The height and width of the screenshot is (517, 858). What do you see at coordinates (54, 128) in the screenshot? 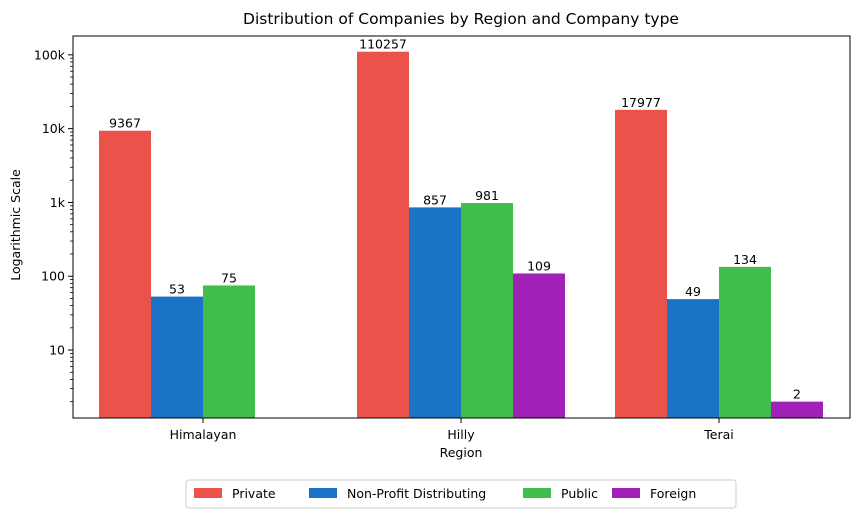
I see `y-tick-label: 10k` at bounding box center [54, 128].